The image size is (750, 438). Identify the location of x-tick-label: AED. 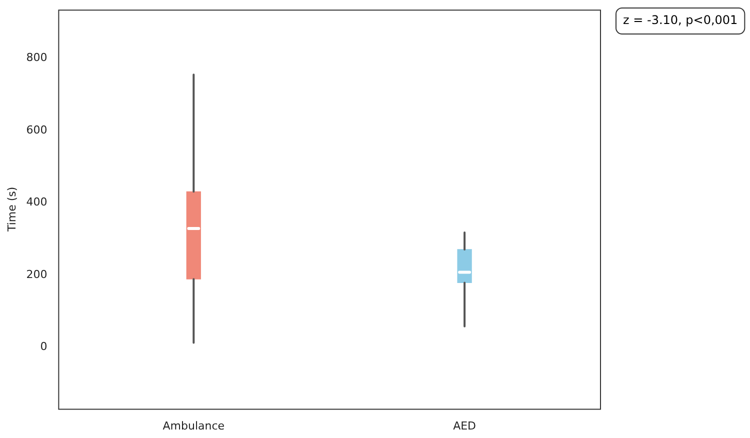
(464, 425).